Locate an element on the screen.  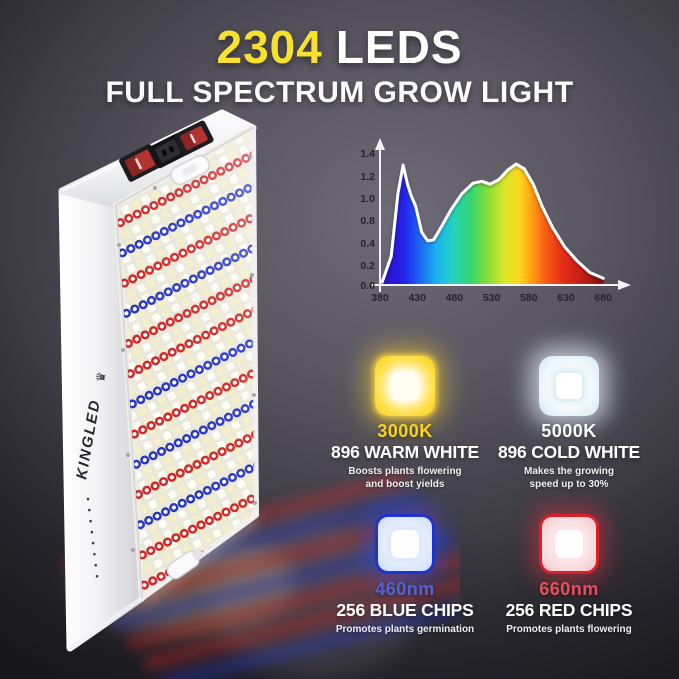
cold-white-led-icon is located at coordinates (569, 386).